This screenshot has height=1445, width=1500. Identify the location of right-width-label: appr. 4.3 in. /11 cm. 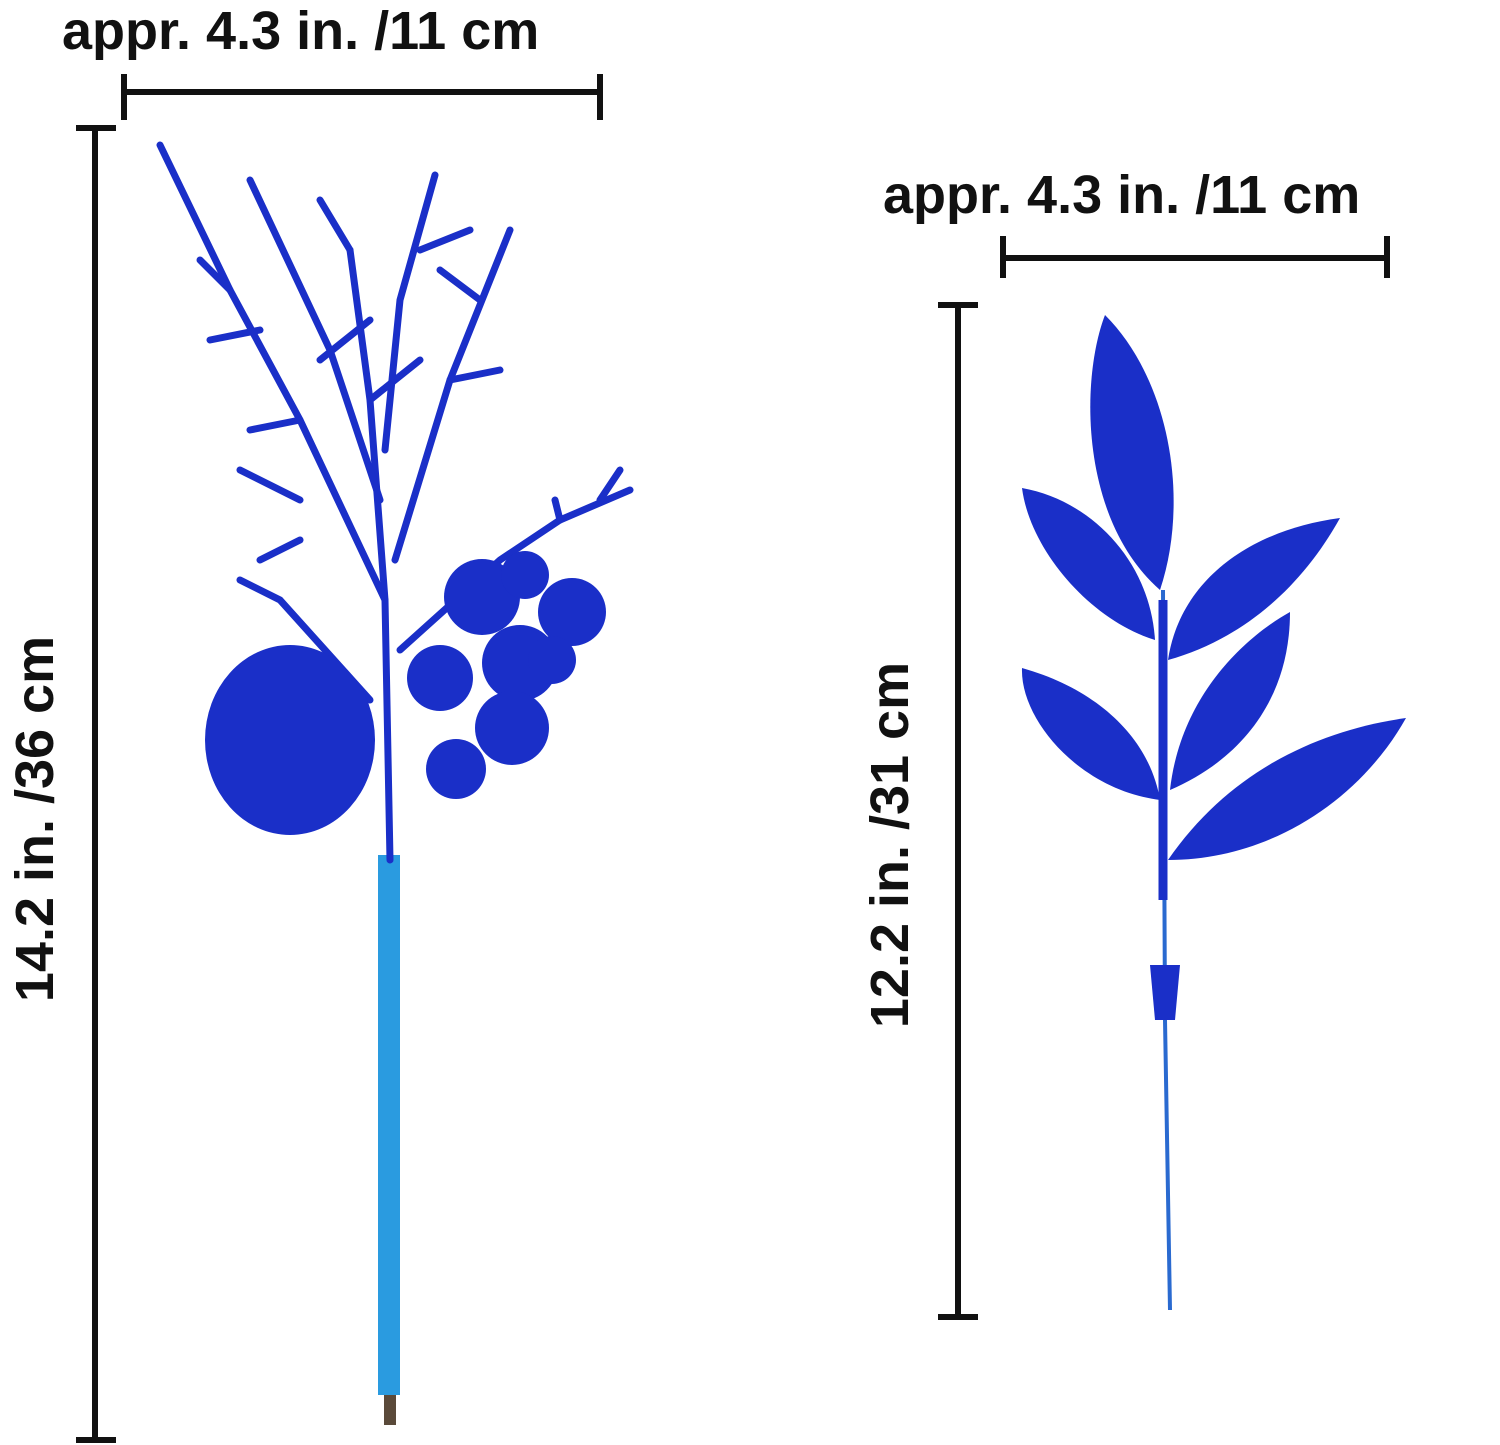
(1122, 195).